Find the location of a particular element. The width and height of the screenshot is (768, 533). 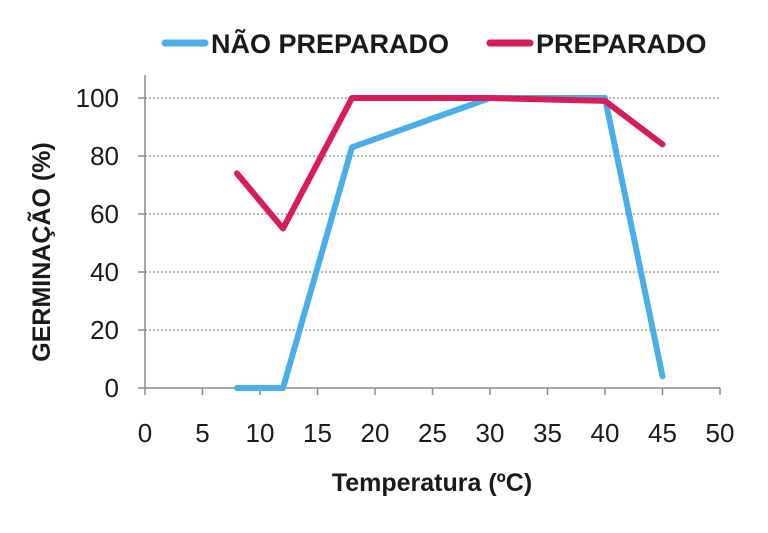

legend: NÃO PREPARADO PREPARADO is located at coordinates (434, 43).